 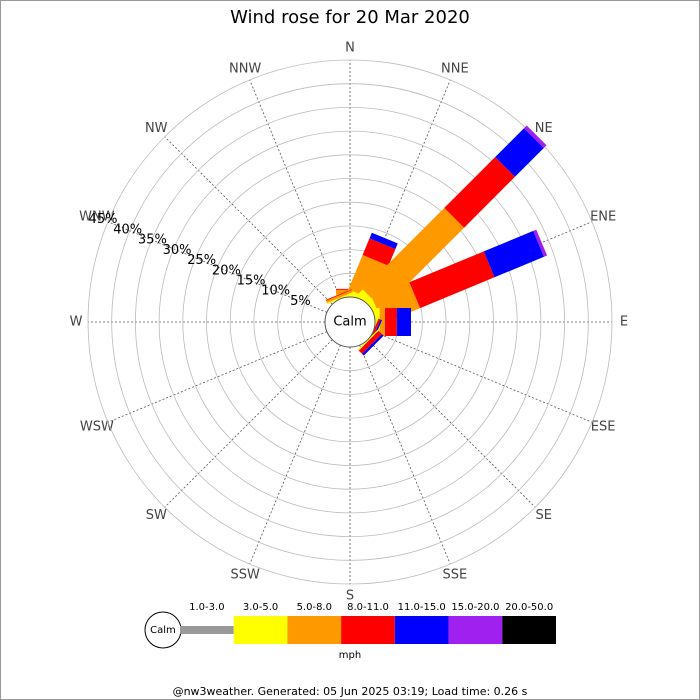 I want to click on direction-label: N, so click(x=350, y=48).